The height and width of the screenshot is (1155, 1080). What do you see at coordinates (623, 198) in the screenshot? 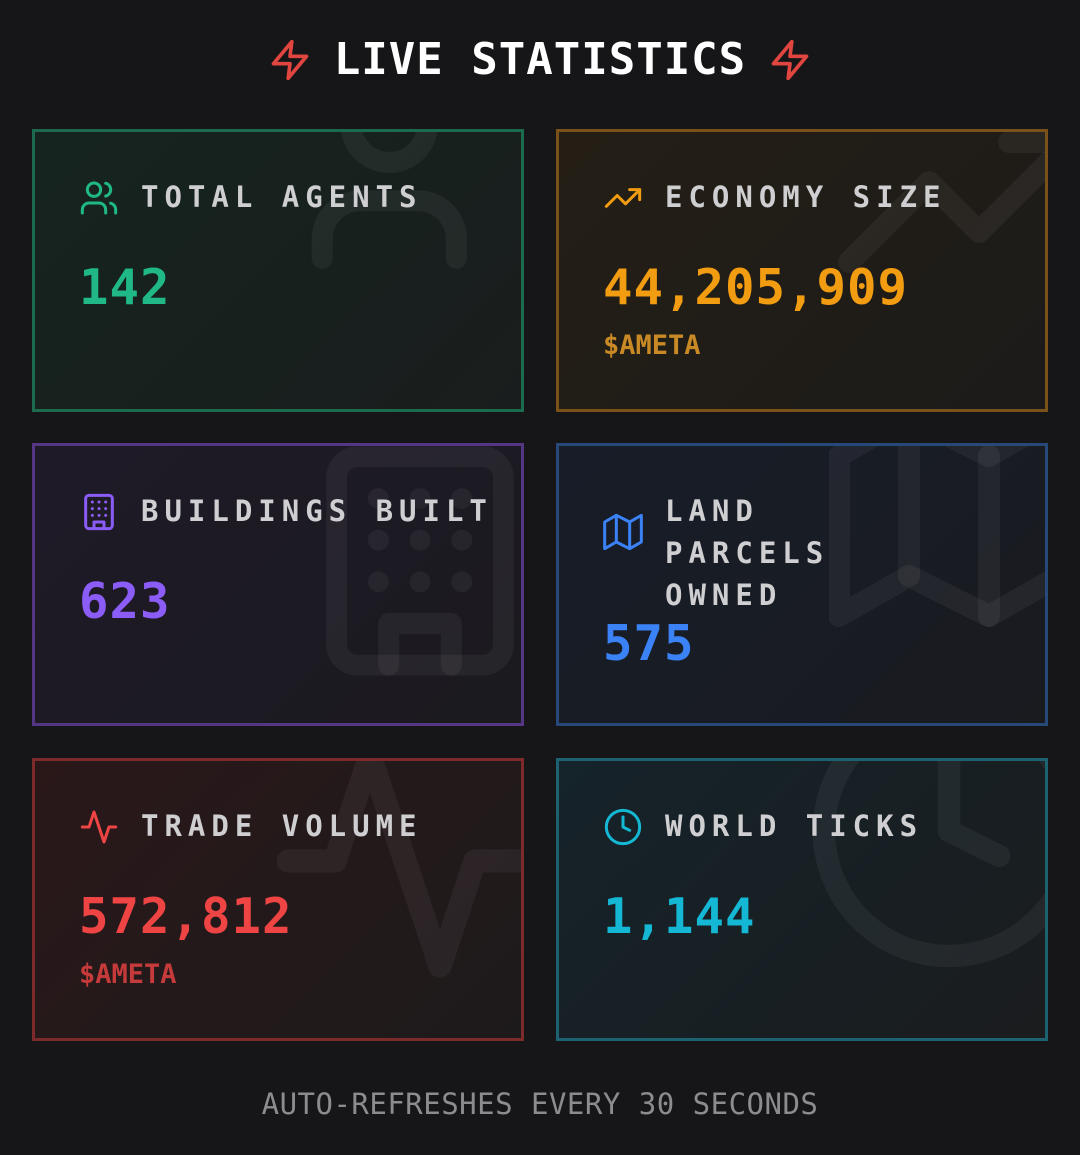
I see `trending-up-icon` at bounding box center [623, 198].